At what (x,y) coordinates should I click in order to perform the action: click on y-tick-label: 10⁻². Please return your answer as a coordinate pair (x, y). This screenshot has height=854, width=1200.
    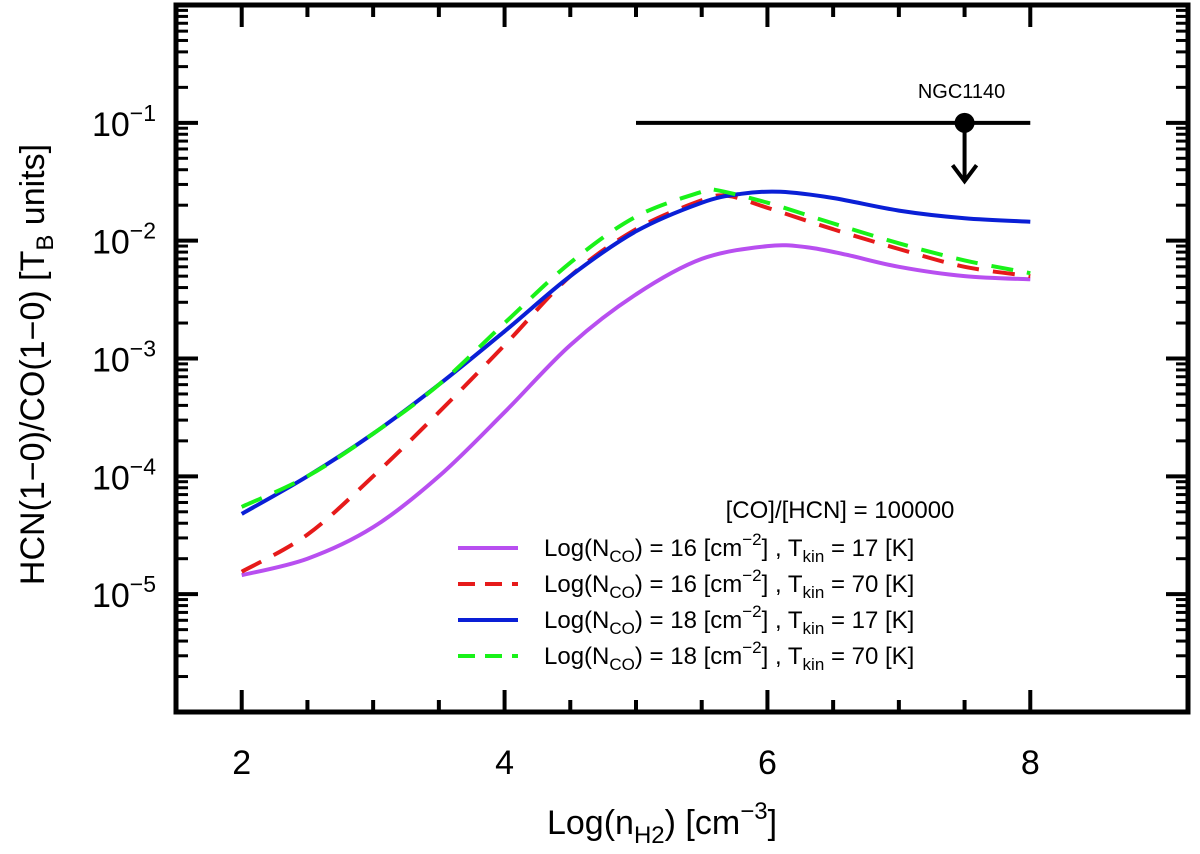
    Looking at the image, I should click on (124, 240).